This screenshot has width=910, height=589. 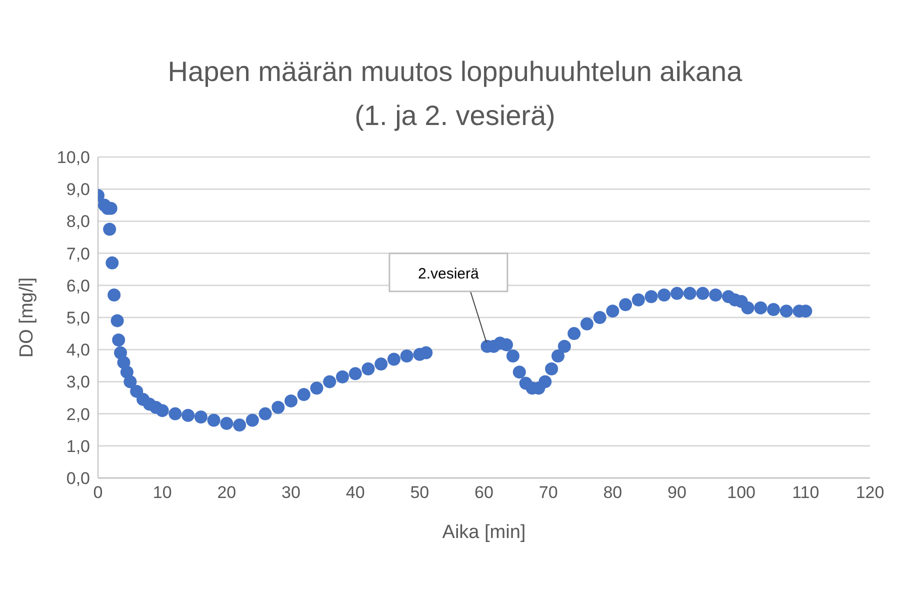 What do you see at coordinates (78, 254) in the screenshot?
I see `y-tick-label: 7,0` at bounding box center [78, 254].